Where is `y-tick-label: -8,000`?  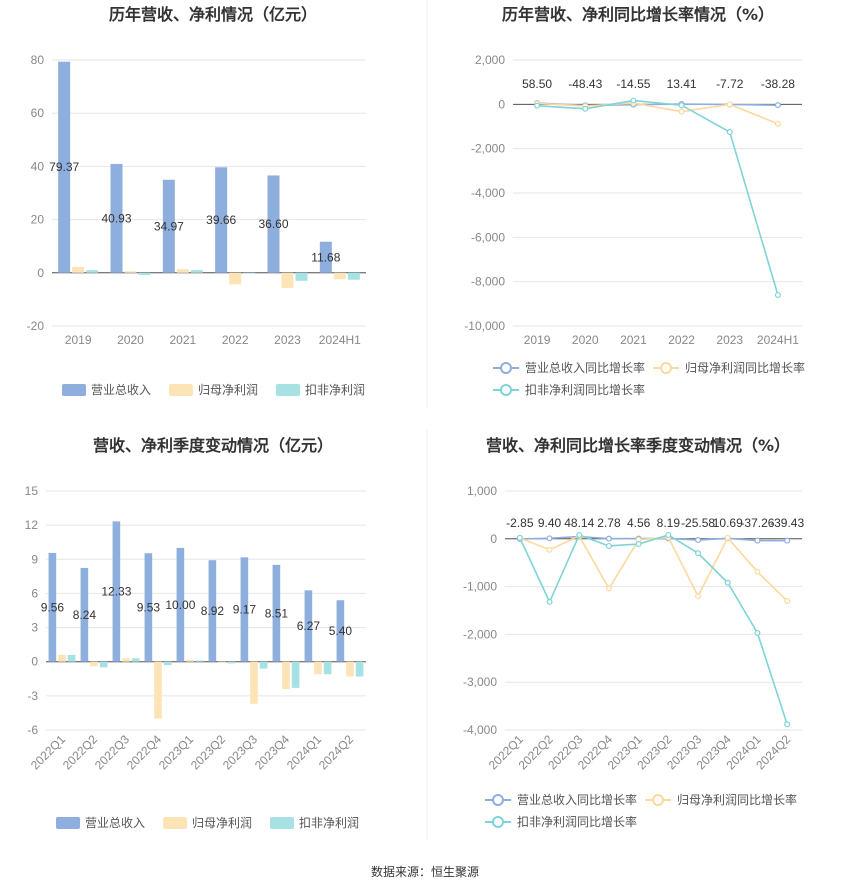 y-tick-label: -8,000 is located at coordinates (488, 282).